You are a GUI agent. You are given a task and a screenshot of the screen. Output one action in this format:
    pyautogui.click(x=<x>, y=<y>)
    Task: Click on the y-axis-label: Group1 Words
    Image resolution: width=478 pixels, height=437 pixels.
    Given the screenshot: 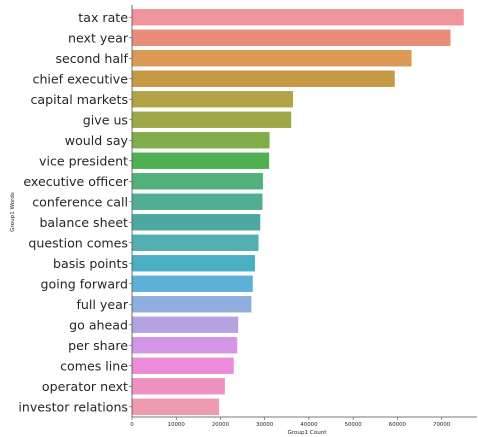 What is the action you would take?
    pyautogui.click(x=13, y=212)
    